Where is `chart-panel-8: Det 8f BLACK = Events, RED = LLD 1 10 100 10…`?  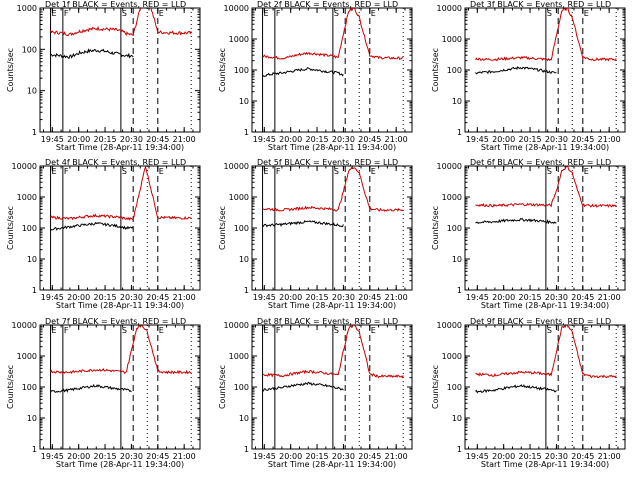
chart-panel-8: Det 8f BLACK = Events, RED = LLD 1 10 100 10… is located at coordinates (315, 393).